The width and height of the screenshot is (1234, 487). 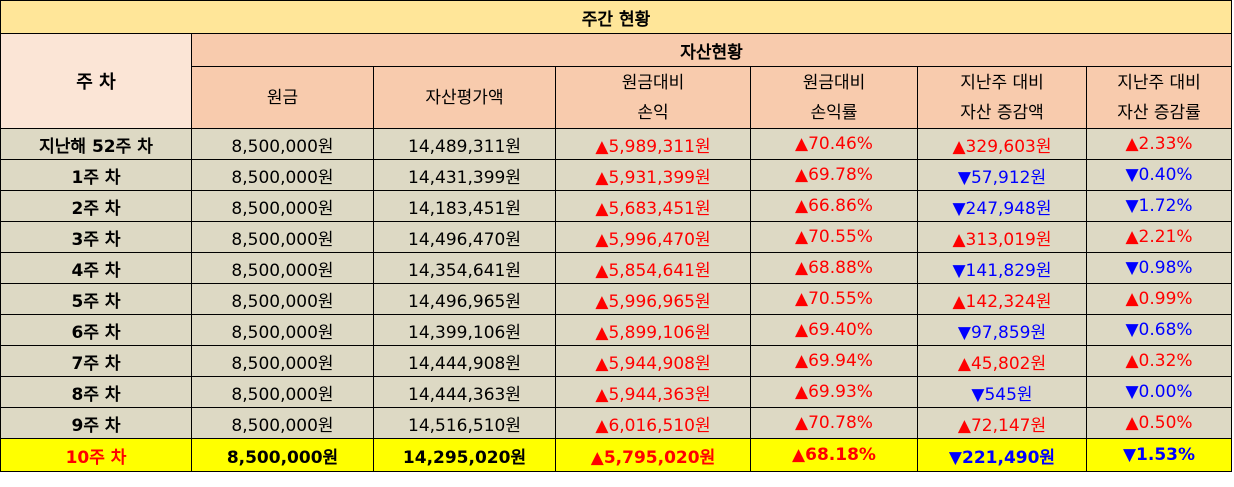 What do you see at coordinates (1159, 361) in the screenshot?
I see `weekly-change-rate-cell: ▲0.32%` at bounding box center [1159, 361].